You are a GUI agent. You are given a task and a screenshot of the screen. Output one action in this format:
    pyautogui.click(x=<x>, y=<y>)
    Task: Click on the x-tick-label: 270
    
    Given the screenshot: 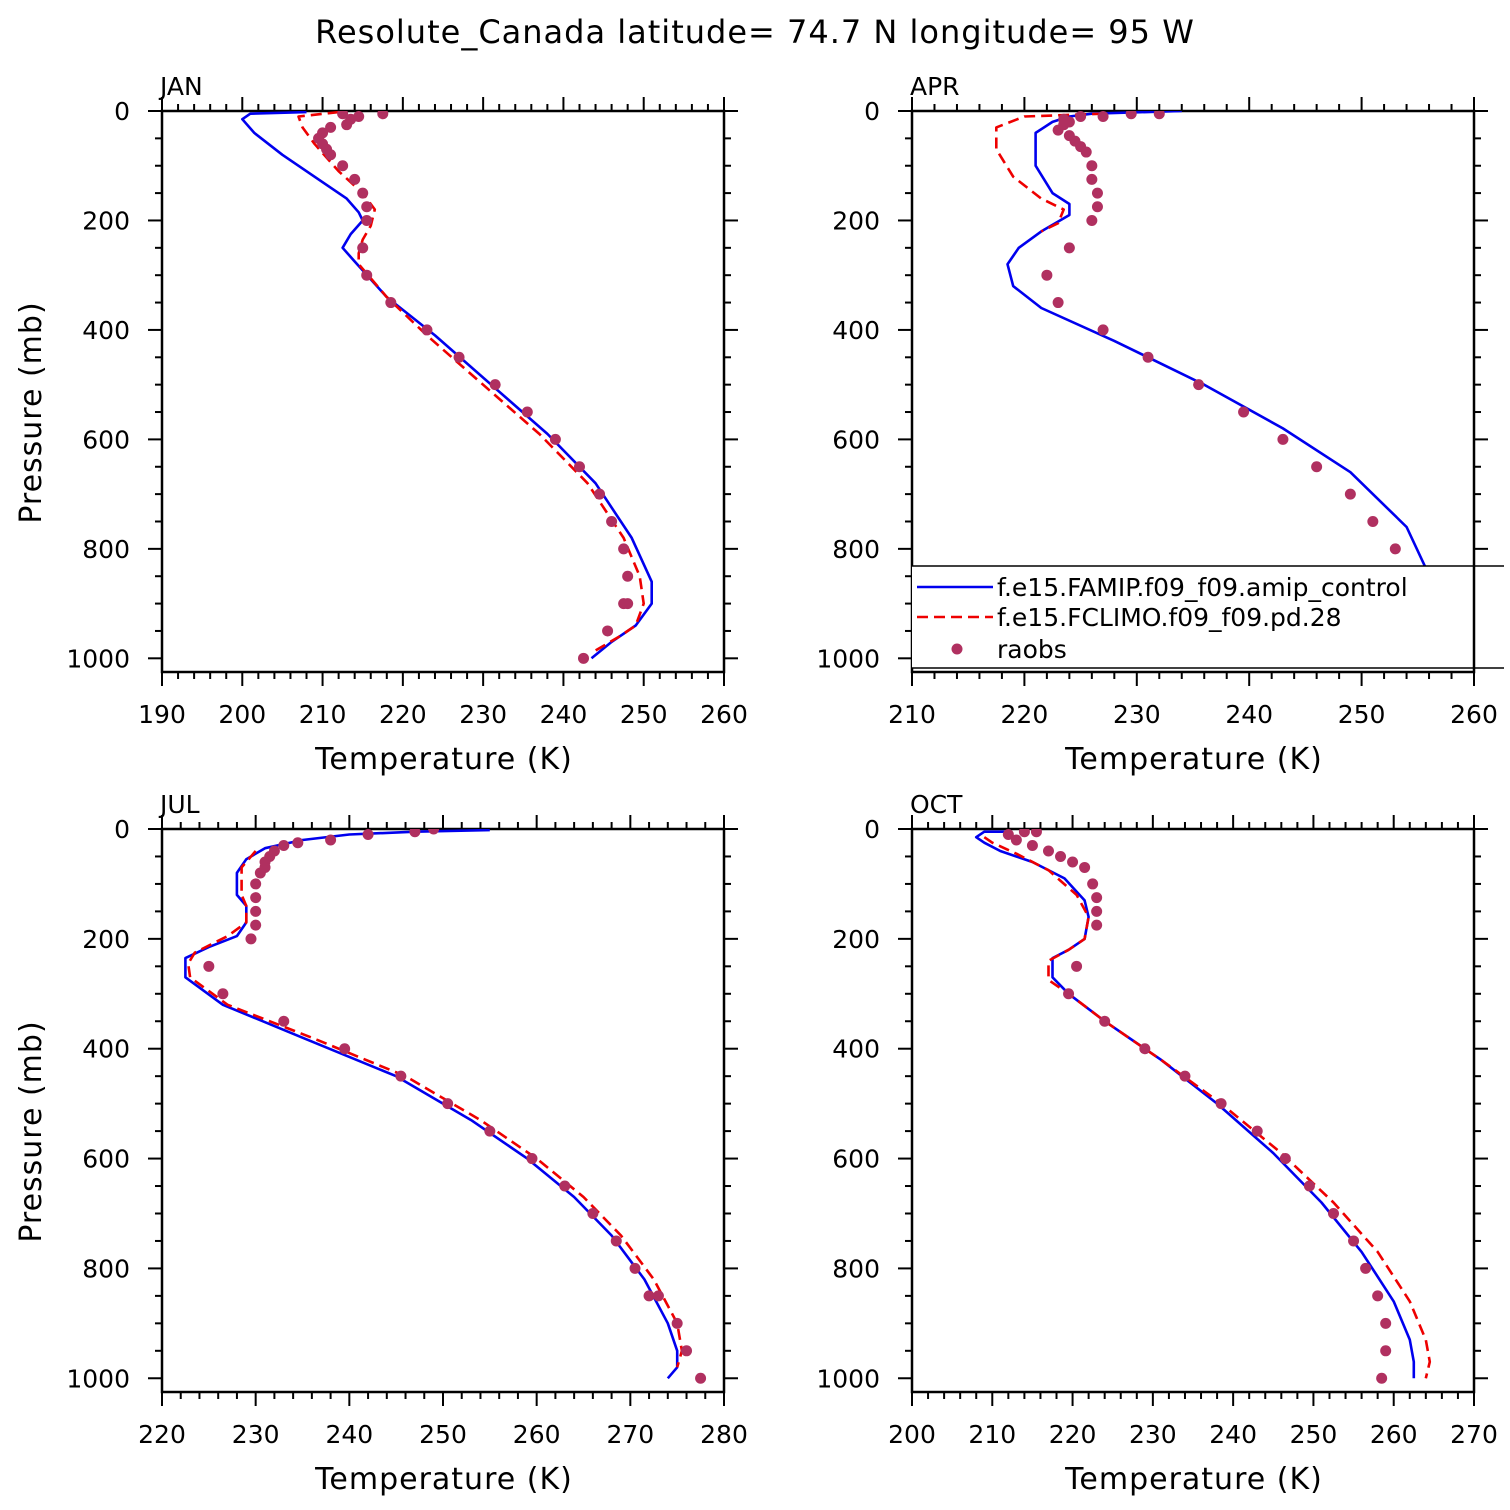 What is the action you would take?
    pyautogui.click(x=630, y=1434)
    